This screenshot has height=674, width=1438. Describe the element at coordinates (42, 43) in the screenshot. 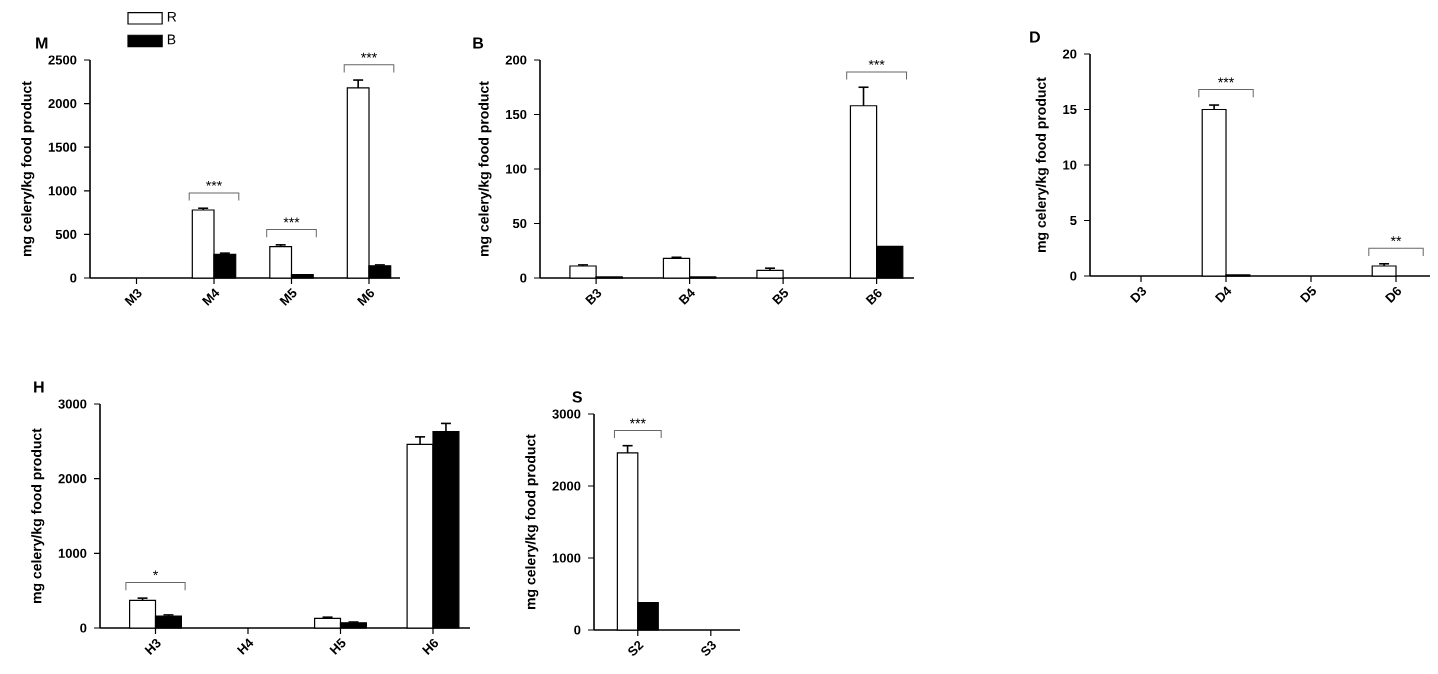

I see `chart-title: M` at that location.